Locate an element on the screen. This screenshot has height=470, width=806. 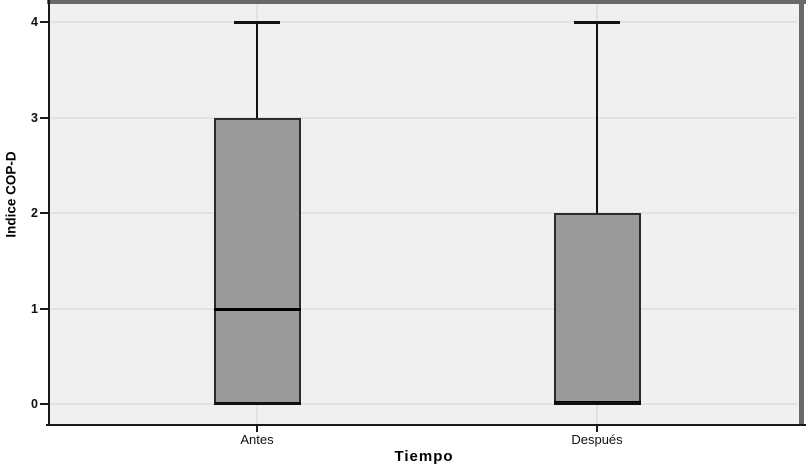
y-tick-label: 2 is located at coordinates (34, 213).